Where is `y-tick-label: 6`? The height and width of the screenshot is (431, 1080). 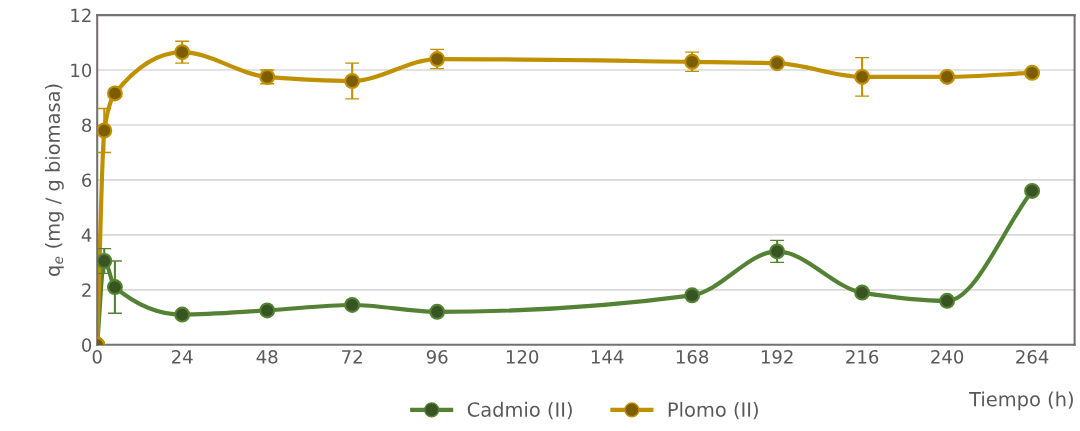
y-tick-label: 6 is located at coordinates (87, 180).